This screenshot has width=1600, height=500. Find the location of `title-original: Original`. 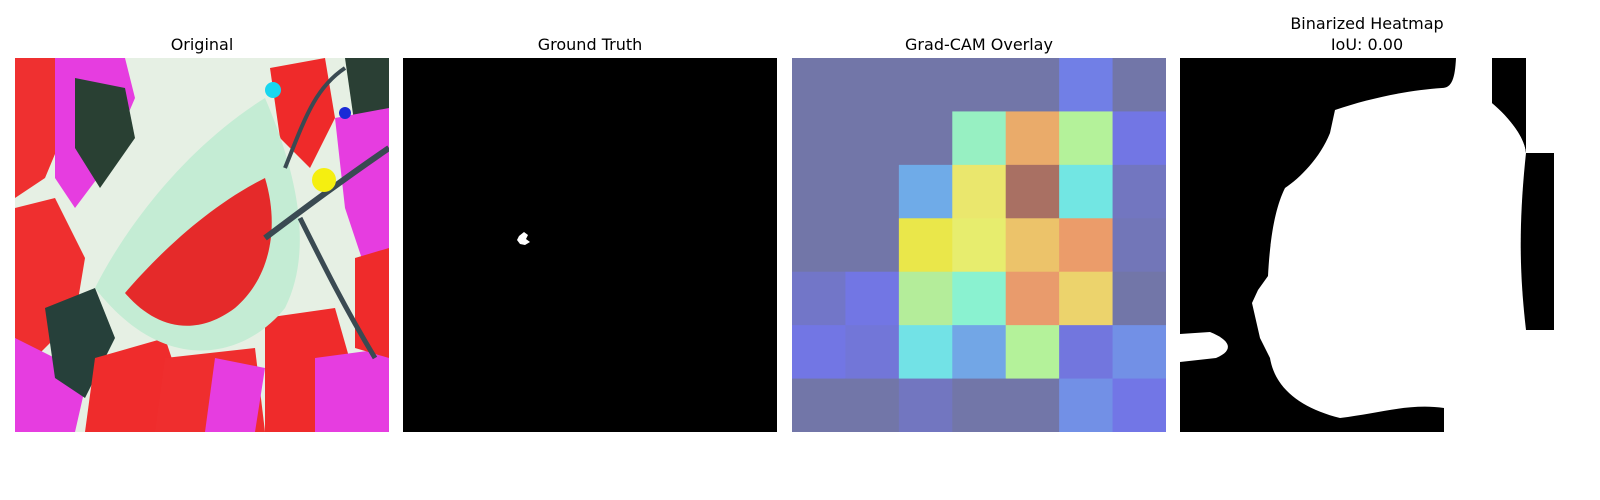

title-original: Original is located at coordinates (202, 44).